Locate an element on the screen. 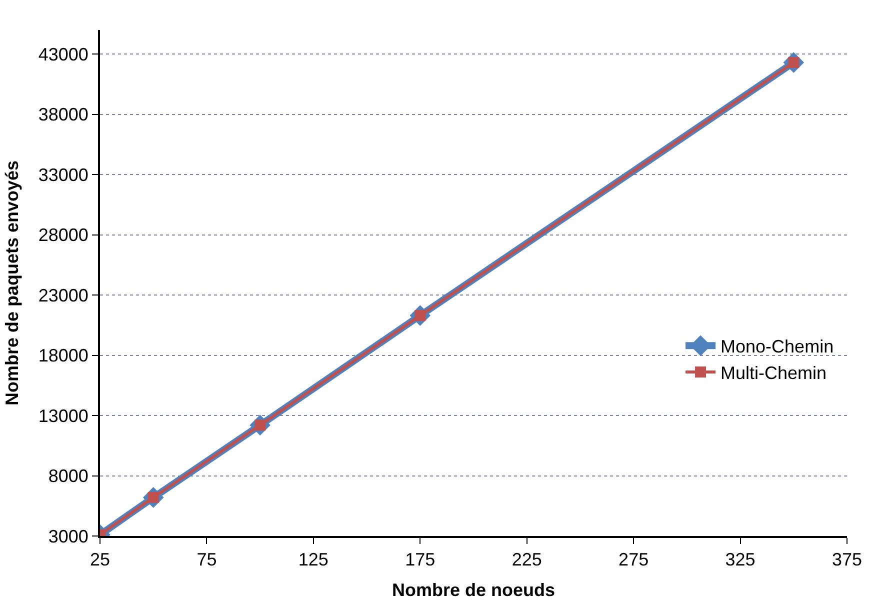  x-tick-label: 325 is located at coordinates (740, 560).